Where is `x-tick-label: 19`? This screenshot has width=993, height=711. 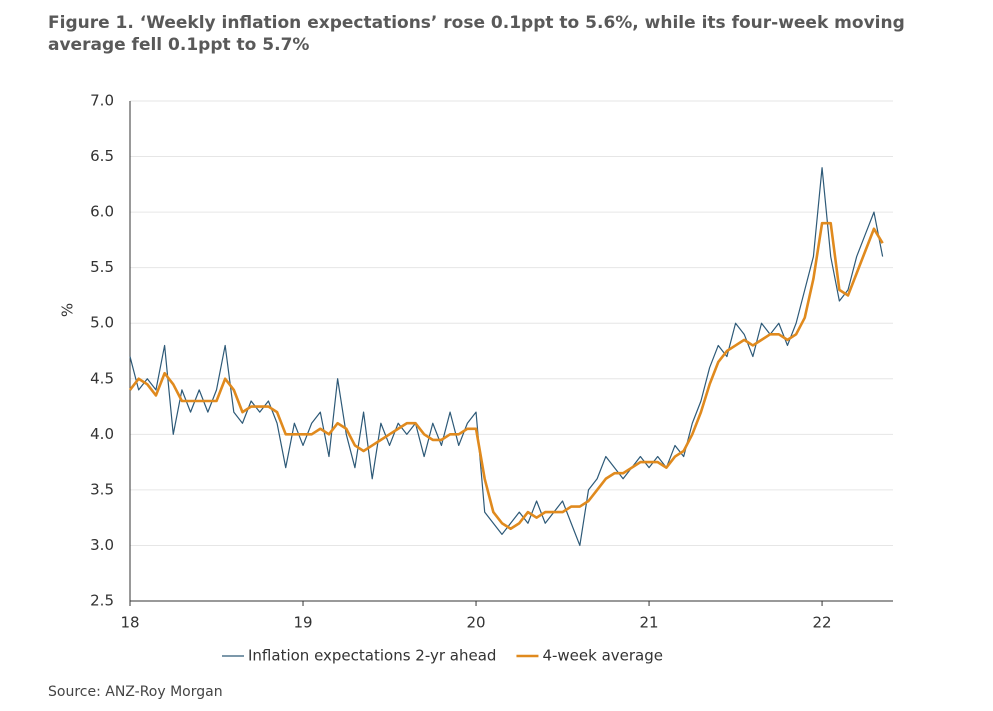
x-tick-label: 19 is located at coordinates (302, 623).